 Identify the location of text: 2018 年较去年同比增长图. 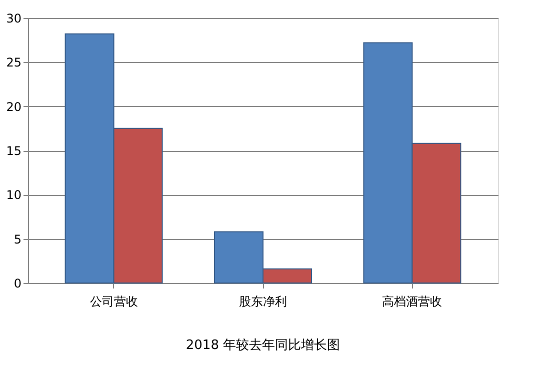
(263, 345).